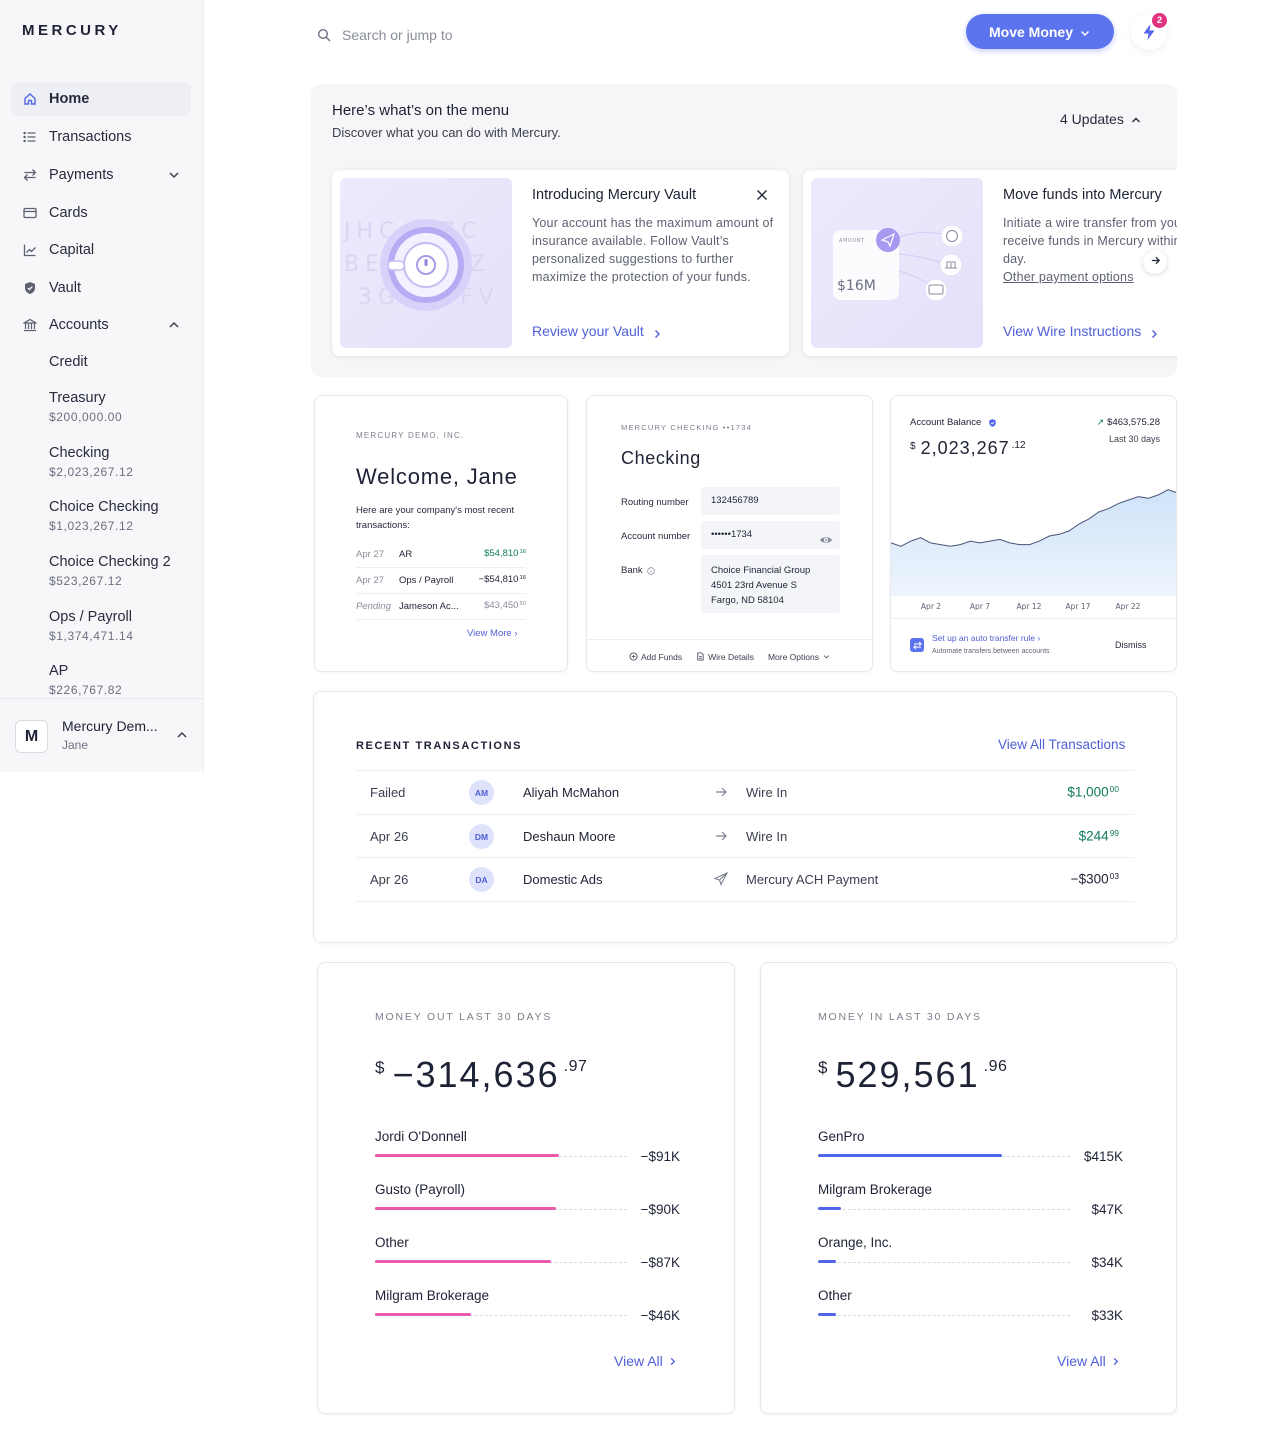  I want to click on account-name: Ops / Payroll, so click(90, 617).